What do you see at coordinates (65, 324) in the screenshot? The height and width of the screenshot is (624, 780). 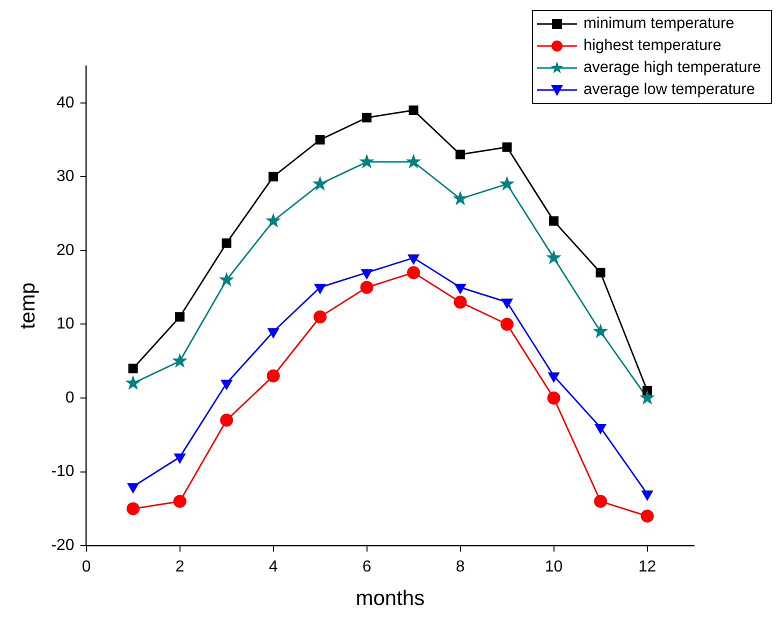 I see `y-tick-label: 10` at bounding box center [65, 324].